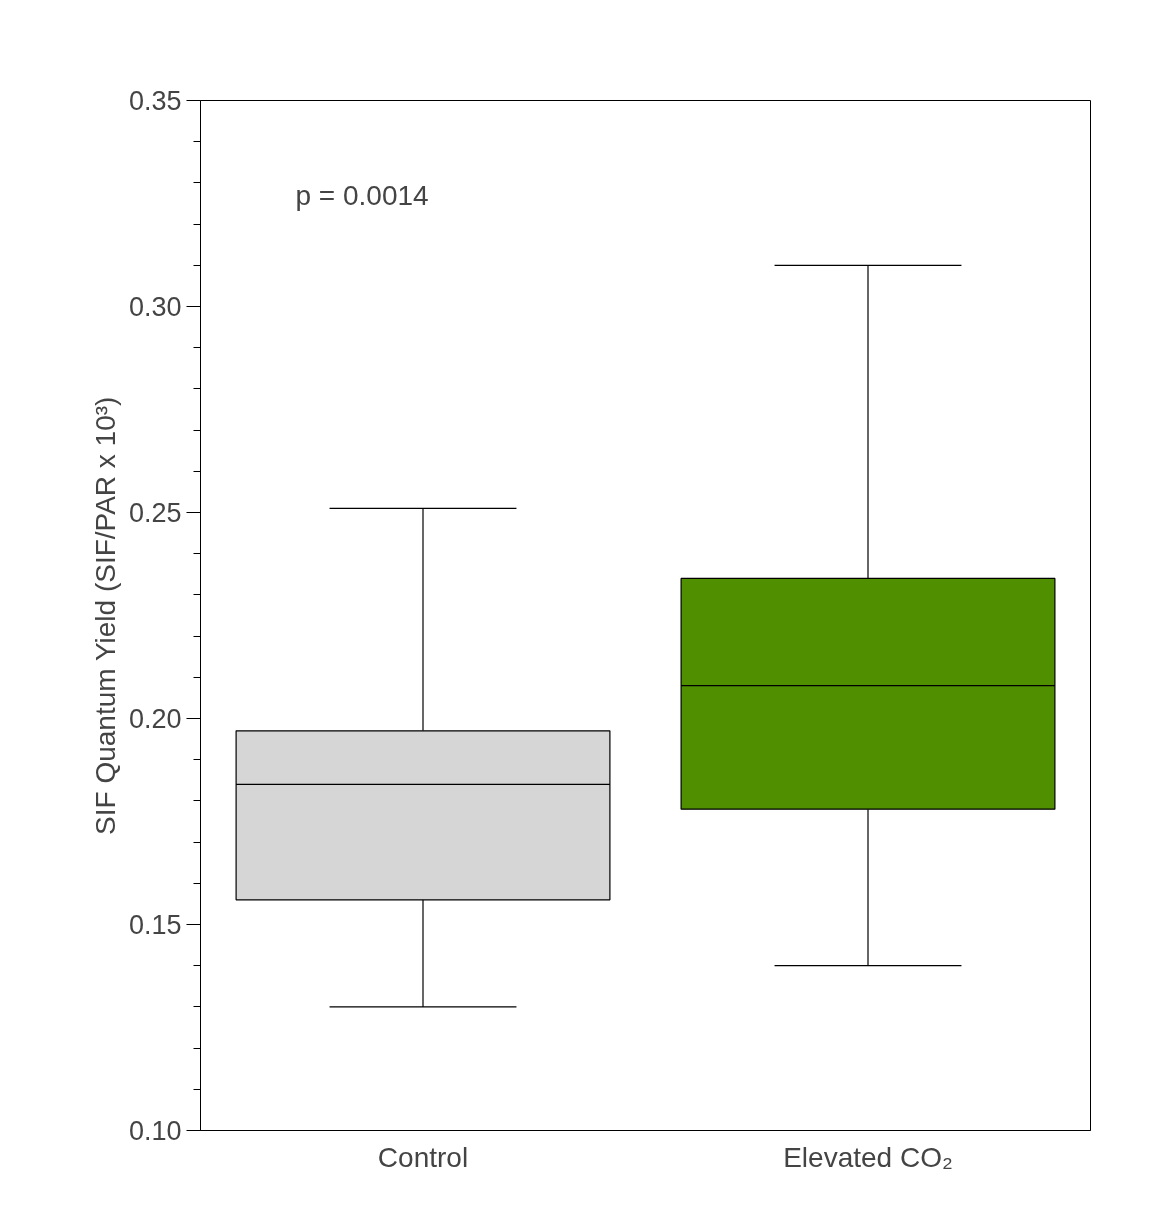  I want to click on x-tick-label: Elevated CO₂, so click(868, 1157).